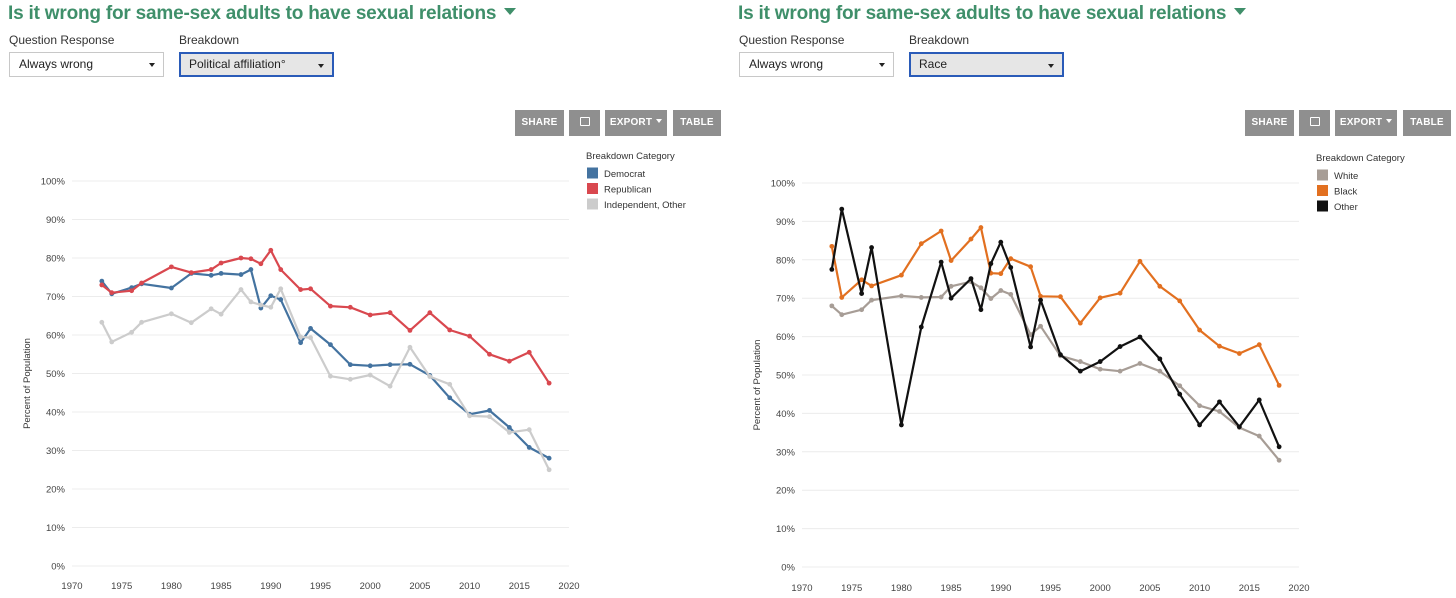  What do you see at coordinates (816, 64) in the screenshot?
I see `question-response-select: Always wrong` at bounding box center [816, 64].